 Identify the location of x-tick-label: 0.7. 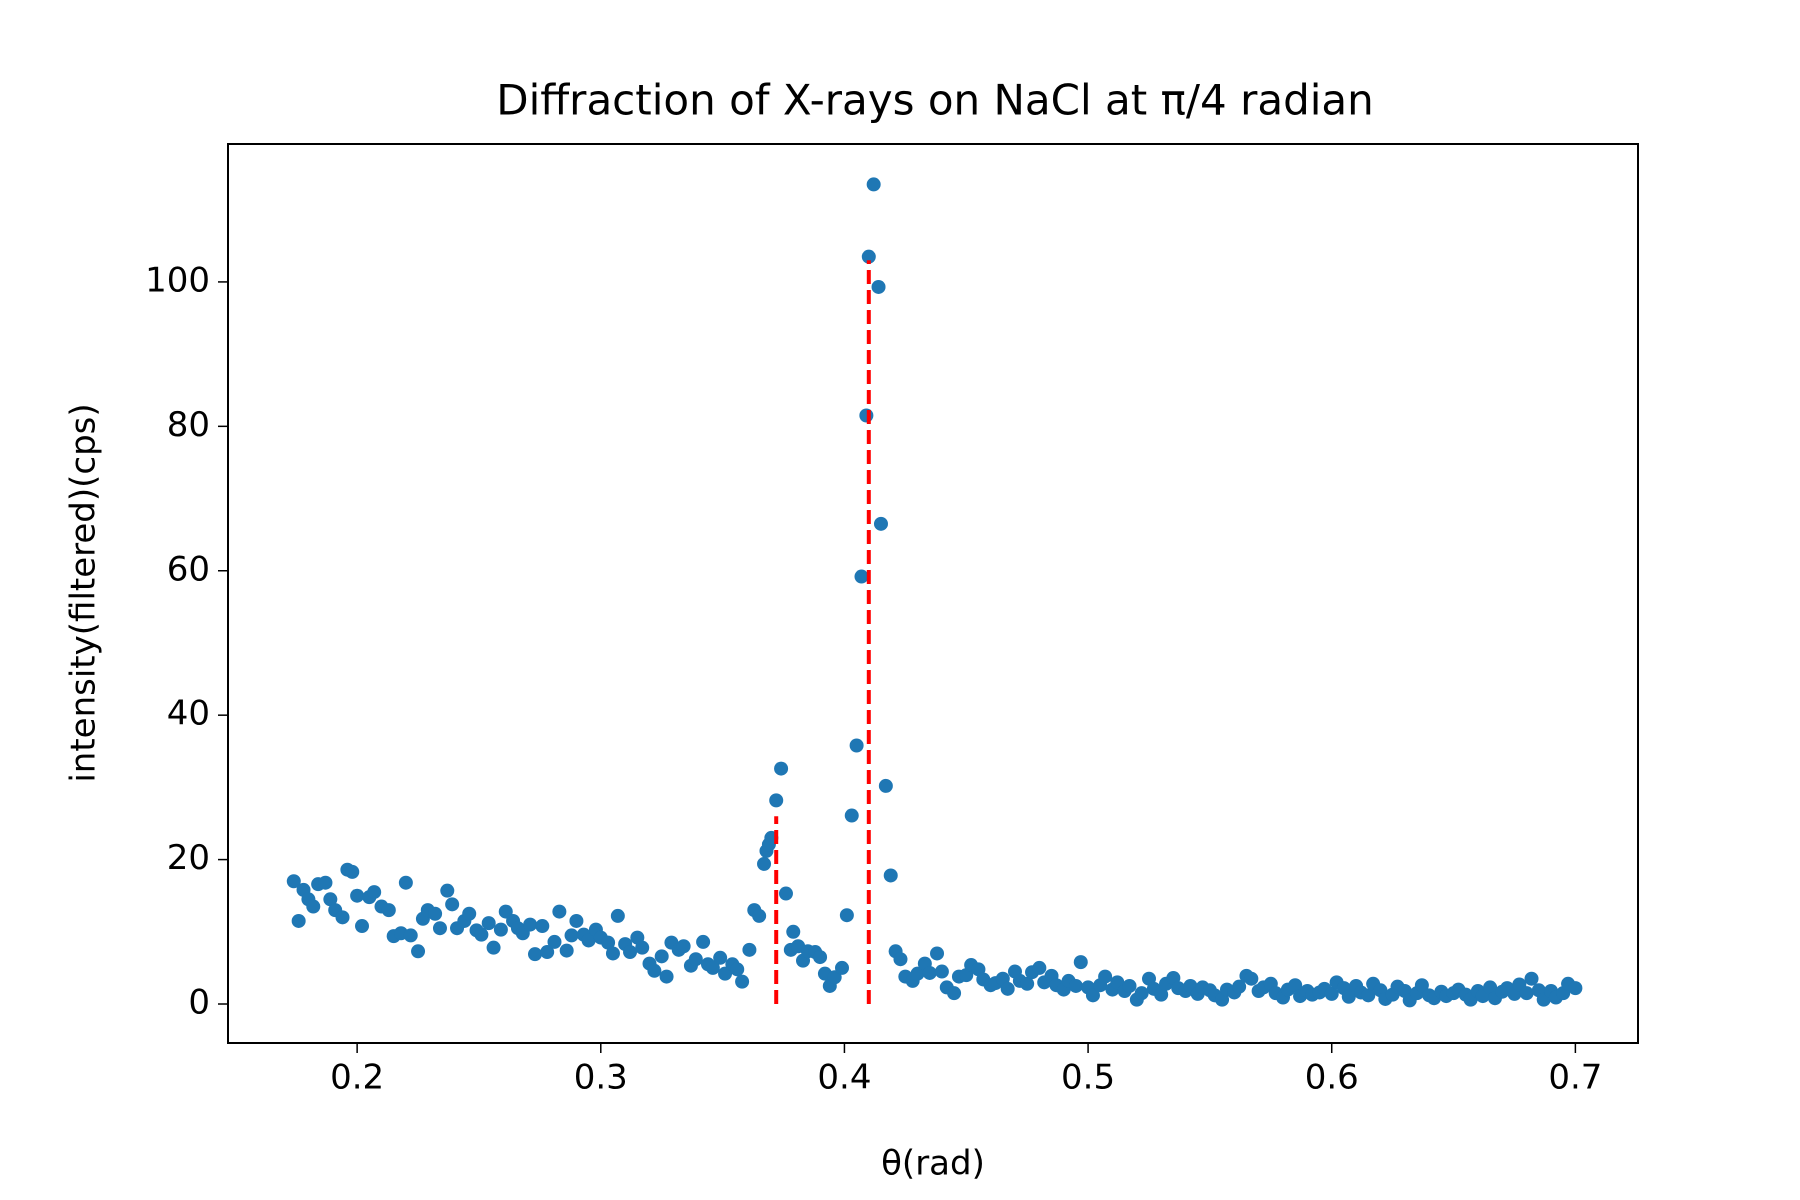
(1575, 1078).